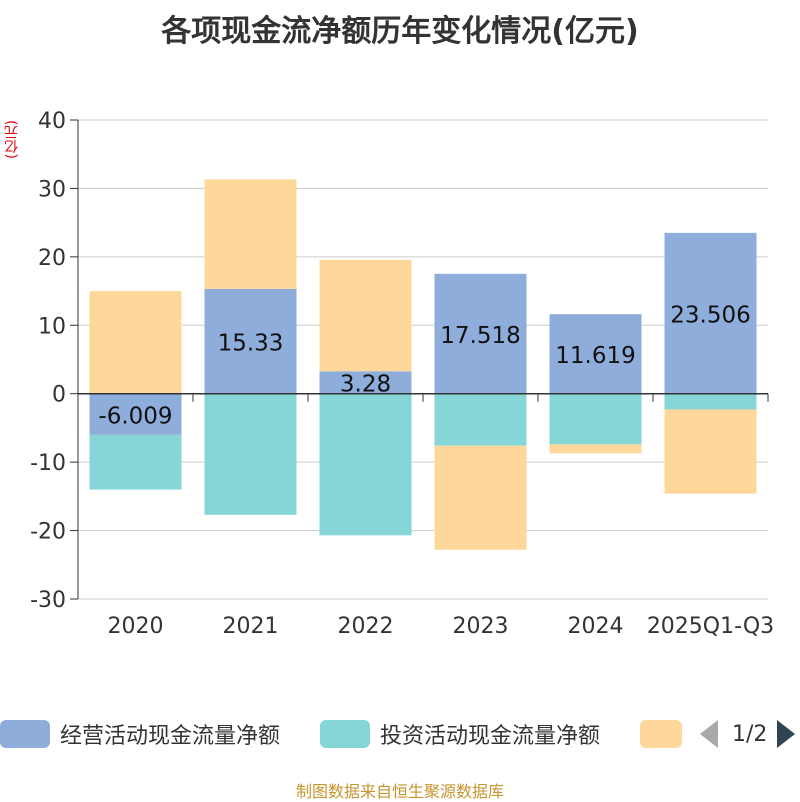 The image size is (800, 802). Describe the element at coordinates (251, 626) in the screenshot. I see `x-category-label: 2021` at that location.